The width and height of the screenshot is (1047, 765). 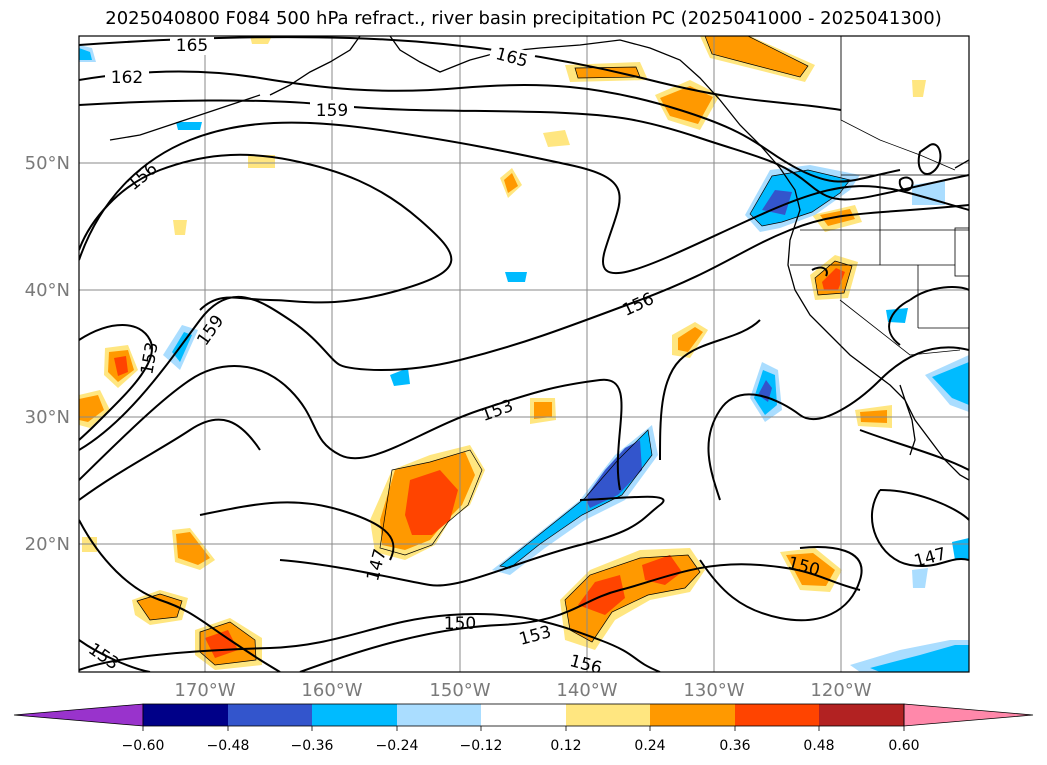 I want to click on colorbar-tick-label: 0.12, so click(x=565, y=746).